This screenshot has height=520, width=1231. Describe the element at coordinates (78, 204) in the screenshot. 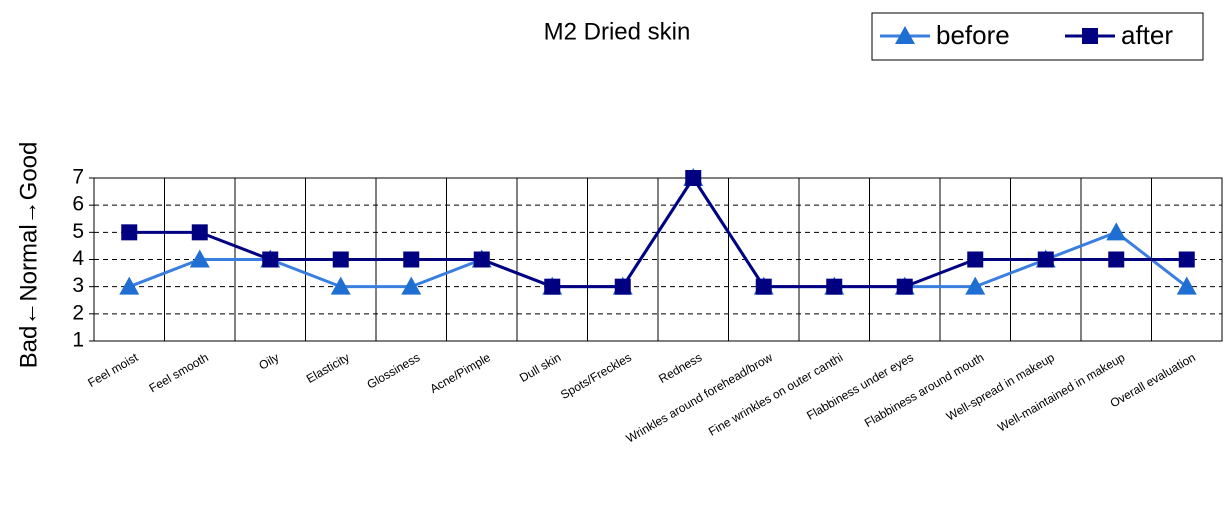

I see `y-tick-label: 6` at that location.